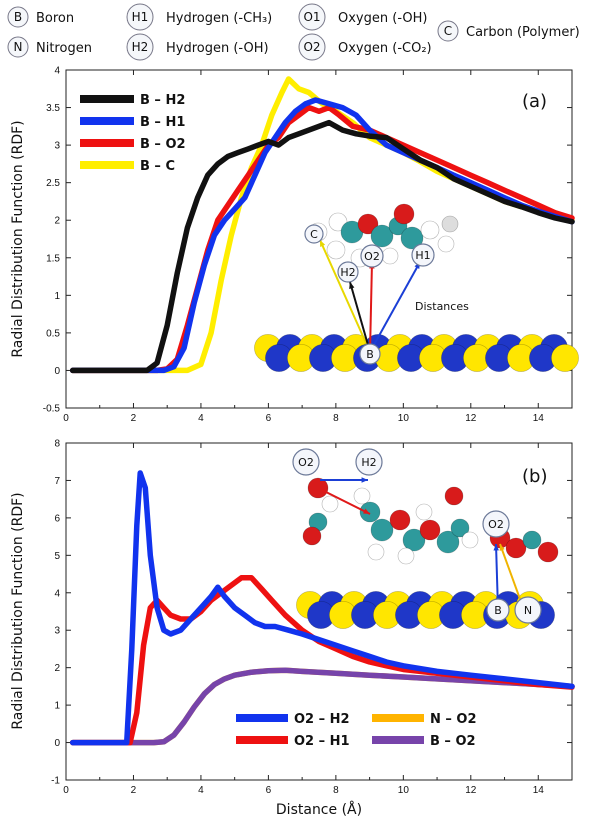 Image resolution: width=600 pixels, height=826 pixels. I want to click on inset-label-o2-right-circle, so click(496, 524).